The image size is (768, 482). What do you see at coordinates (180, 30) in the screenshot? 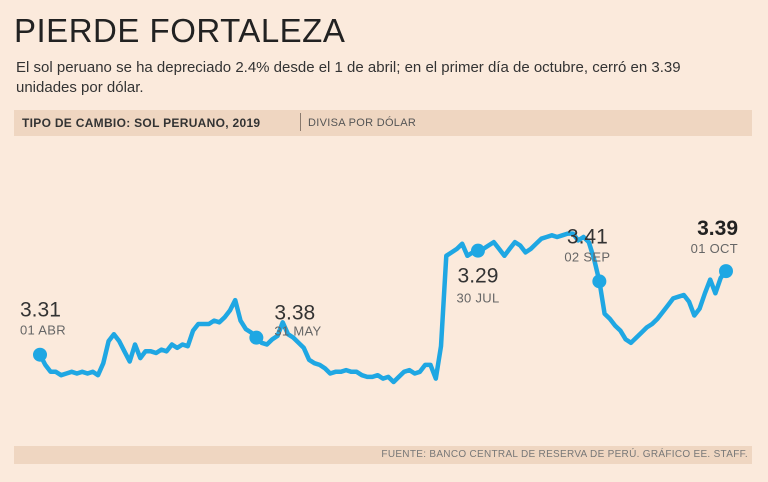
I see `page-title: PIERDE FORTALEZA` at bounding box center [180, 30].